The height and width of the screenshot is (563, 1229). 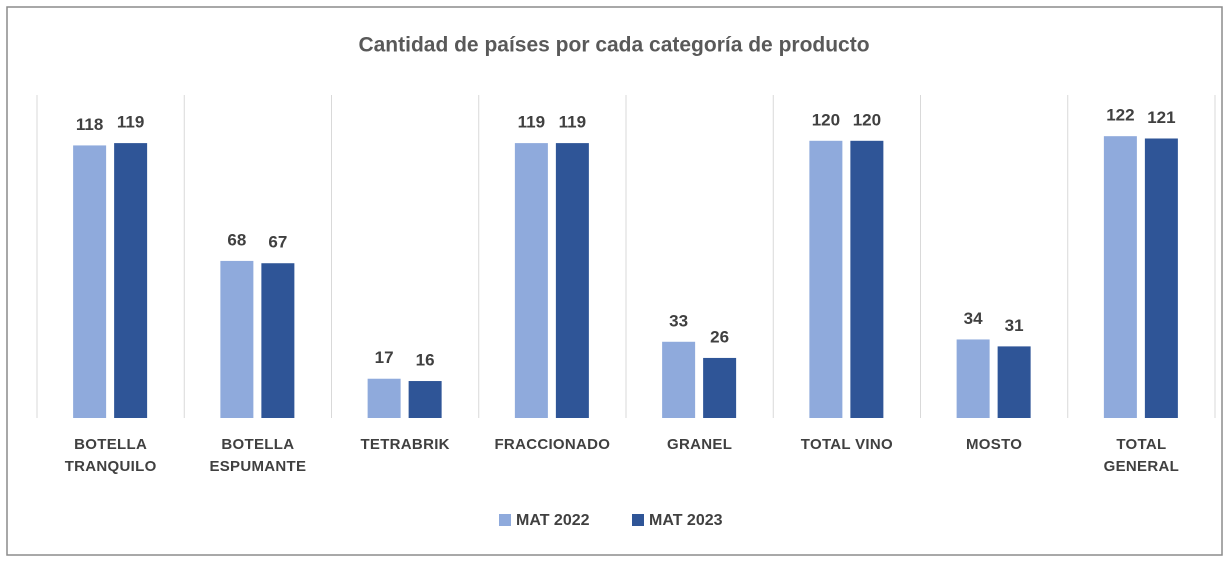 What do you see at coordinates (258, 455) in the screenshot?
I see `x-tick-label: BOTELLA ESPUMANTE` at bounding box center [258, 455].